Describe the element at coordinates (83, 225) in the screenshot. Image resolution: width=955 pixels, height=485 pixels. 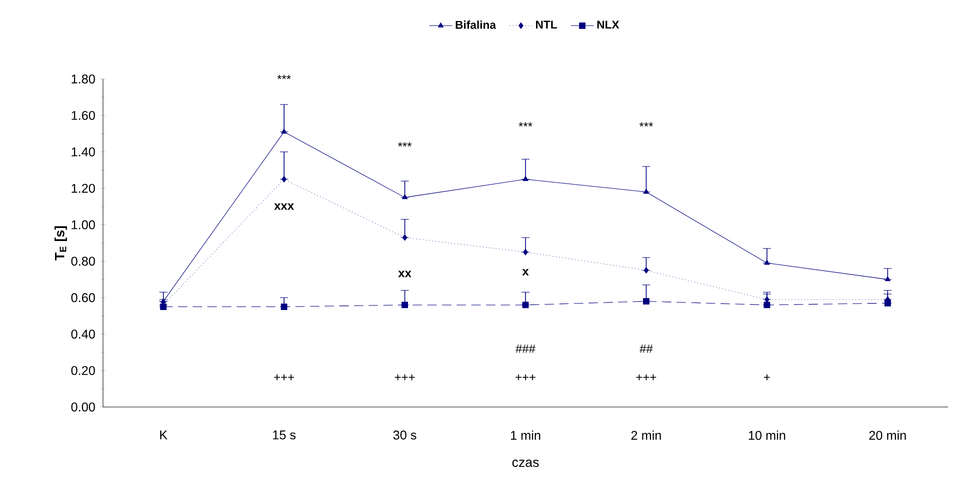
I see `y-tick-label: 1.00` at that location.